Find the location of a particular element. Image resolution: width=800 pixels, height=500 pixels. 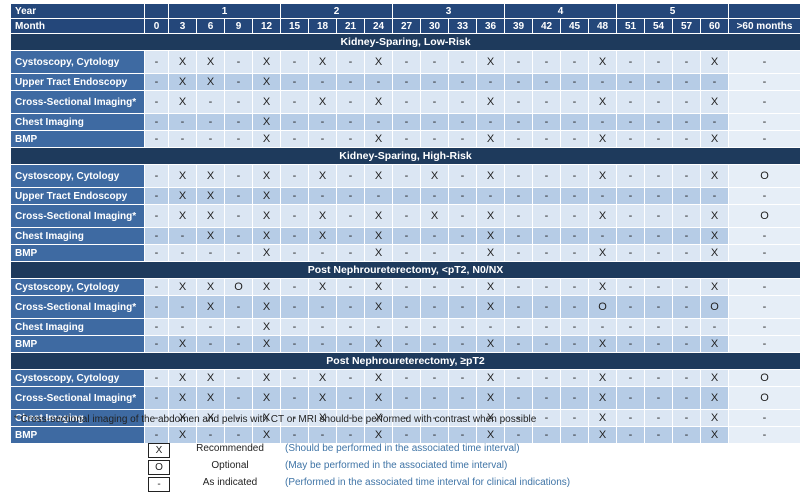

legend-term-optional: Optional is located at coordinates (230, 465).